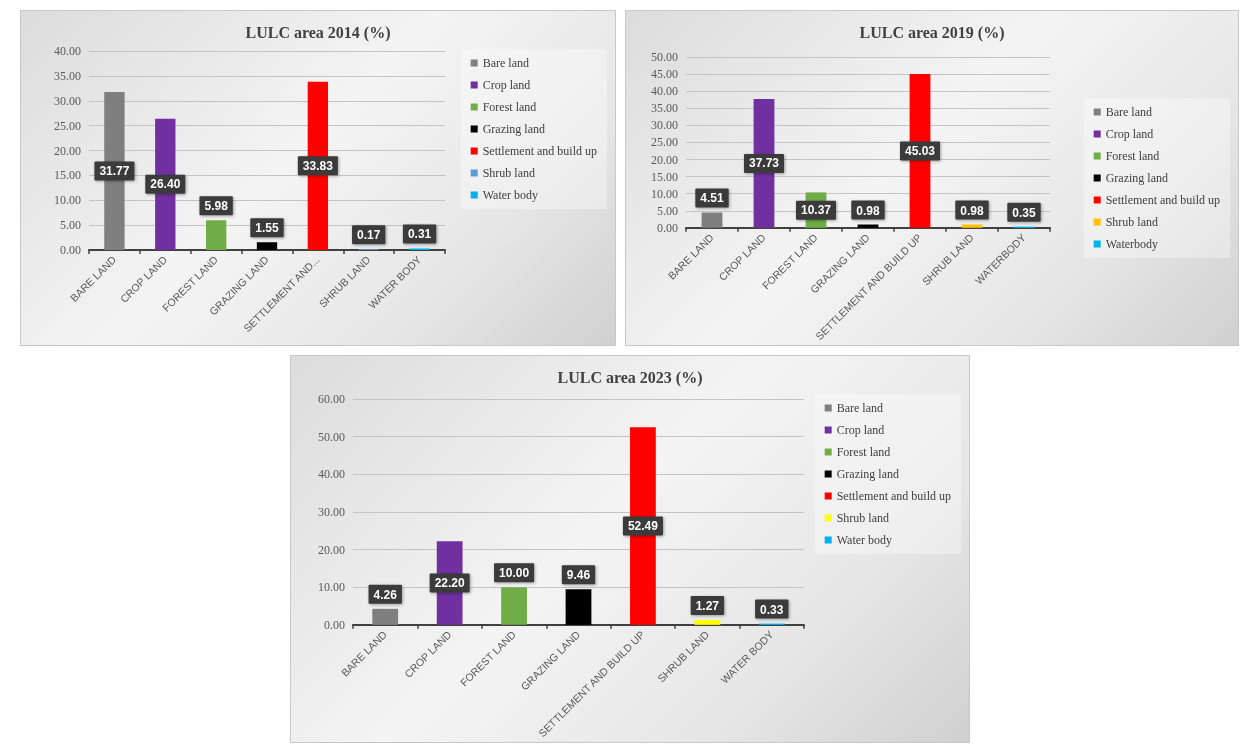 The width and height of the screenshot is (1250, 750). I want to click on data-label: 4.26, so click(385, 594).